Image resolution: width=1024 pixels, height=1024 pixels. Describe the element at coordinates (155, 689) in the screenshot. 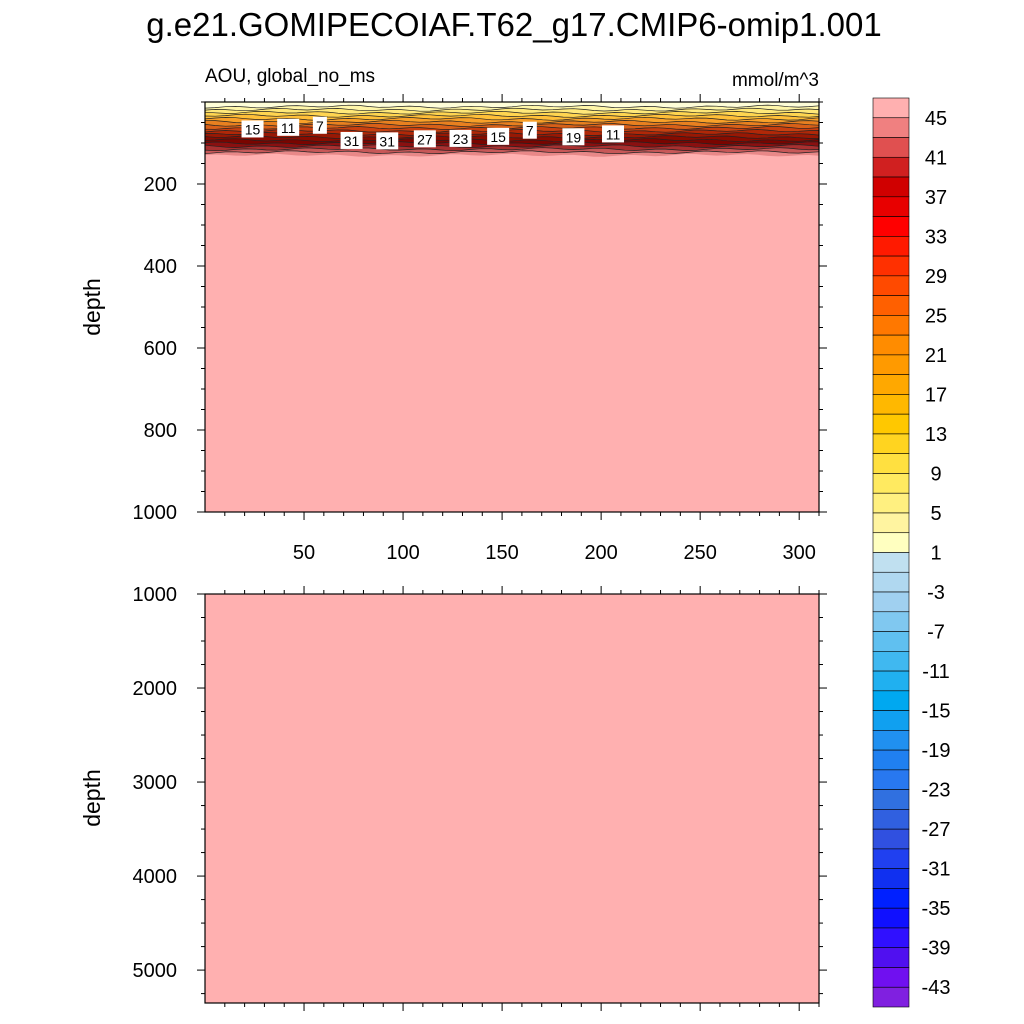

I see `y-tick-label: 2000` at that location.